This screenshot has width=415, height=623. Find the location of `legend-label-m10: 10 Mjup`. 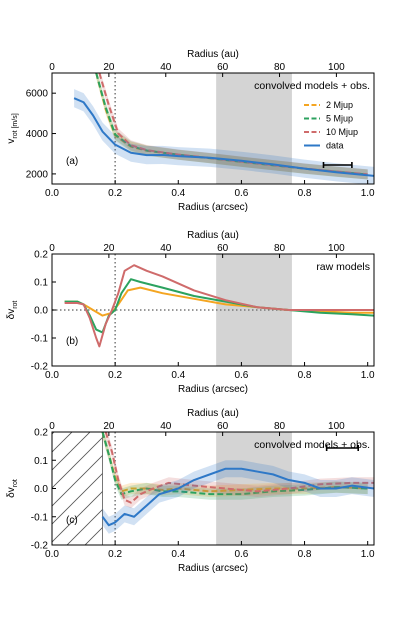

legend-label-m10: 10 Mjup is located at coordinates (342, 132).